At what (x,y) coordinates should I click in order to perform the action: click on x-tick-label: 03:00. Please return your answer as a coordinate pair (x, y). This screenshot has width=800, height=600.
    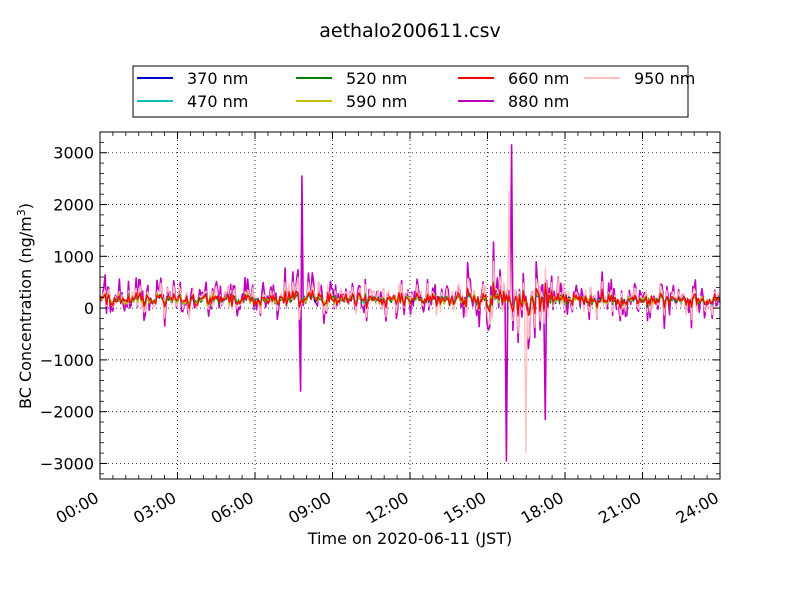
    Looking at the image, I should click on (154, 508).